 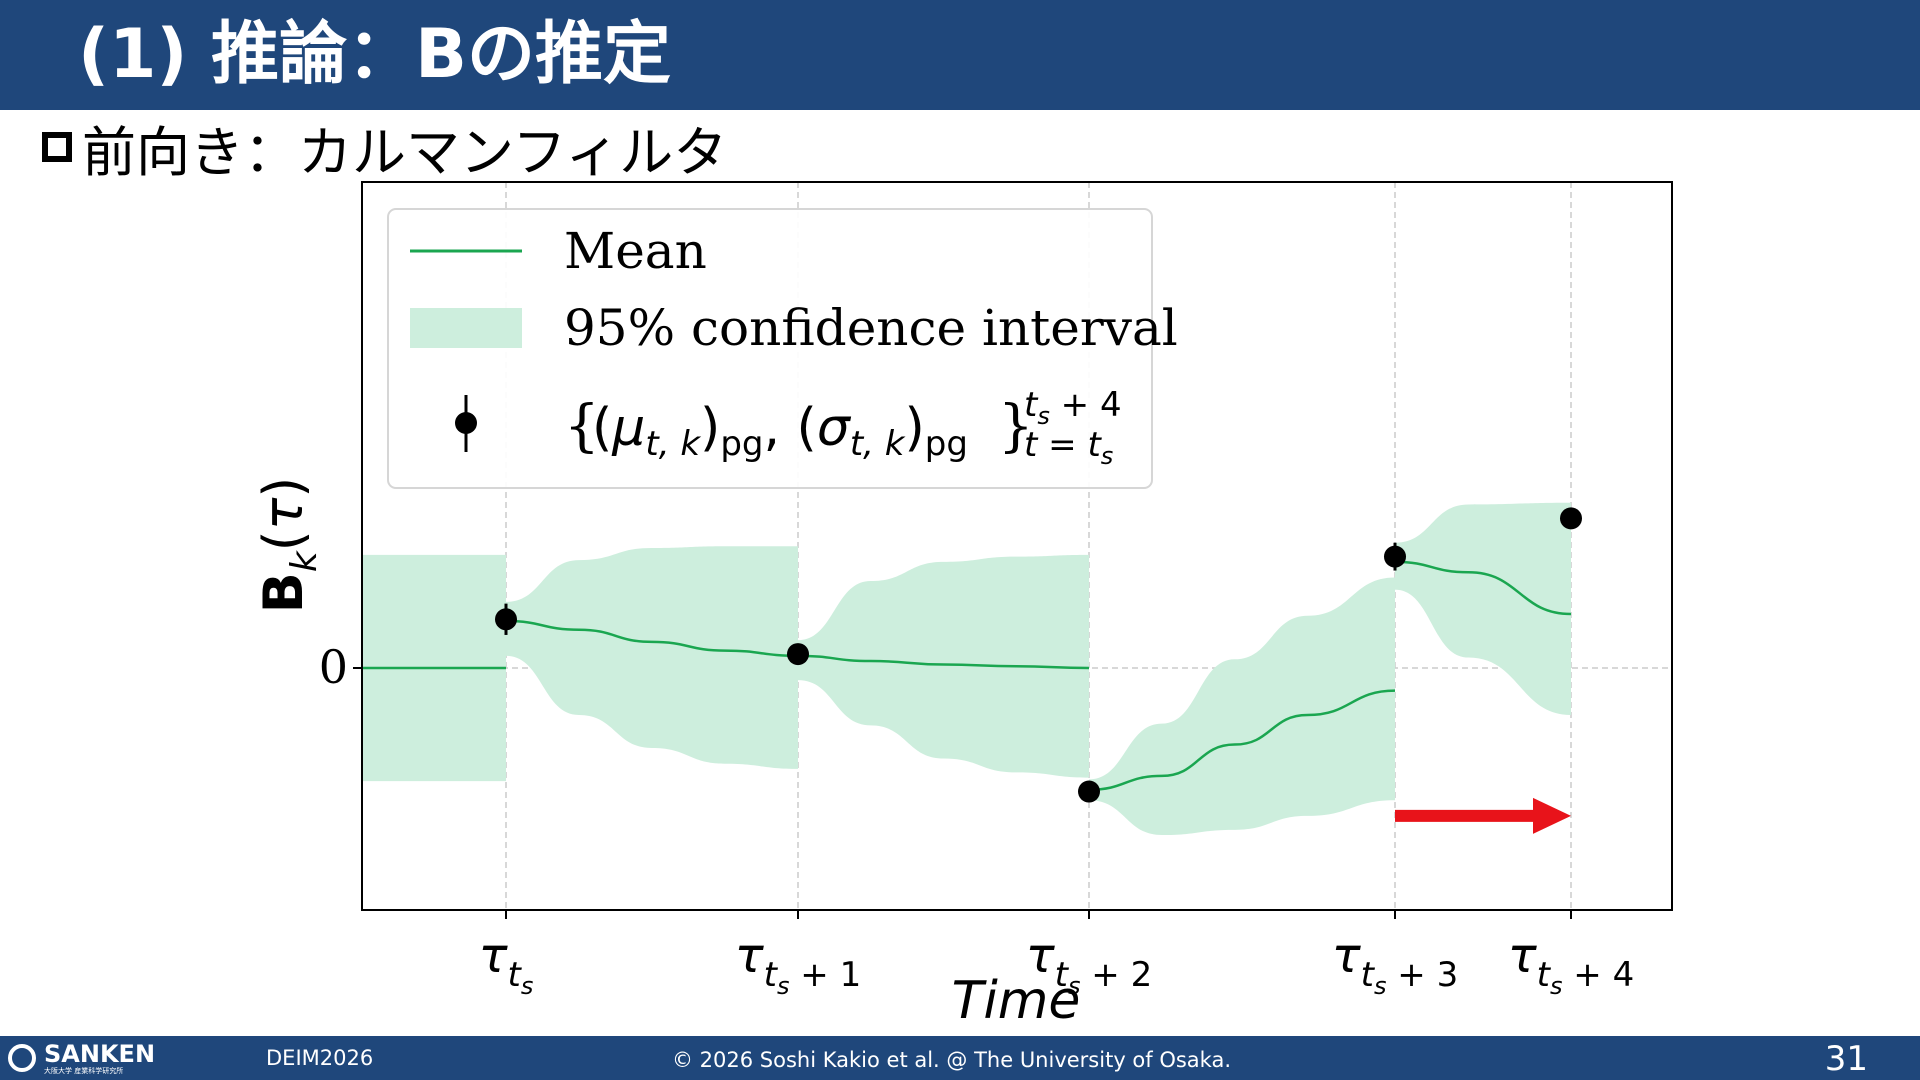 I want to click on arrow-head, so click(x=1552, y=815).